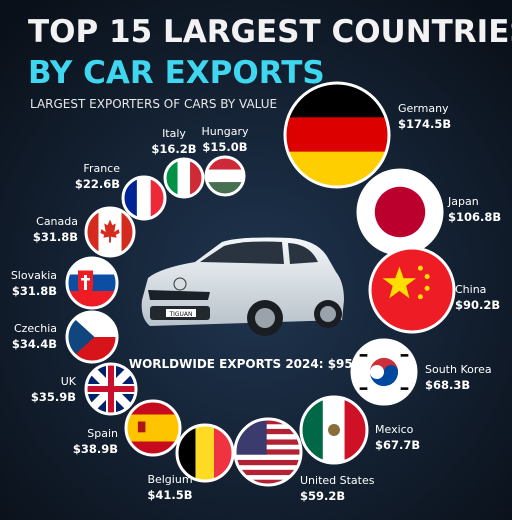 This screenshot has width=512, height=520. Describe the element at coordinates (174, 133) in the screenshot. I see `country-name: Italy` at that location.